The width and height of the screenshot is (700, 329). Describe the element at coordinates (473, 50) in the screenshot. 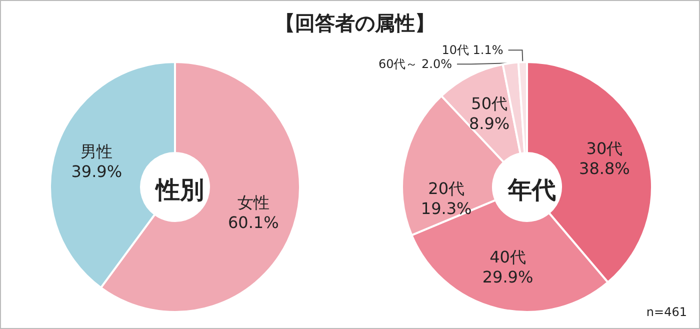

I see `slice-label: 10代 1.1%` at that location.